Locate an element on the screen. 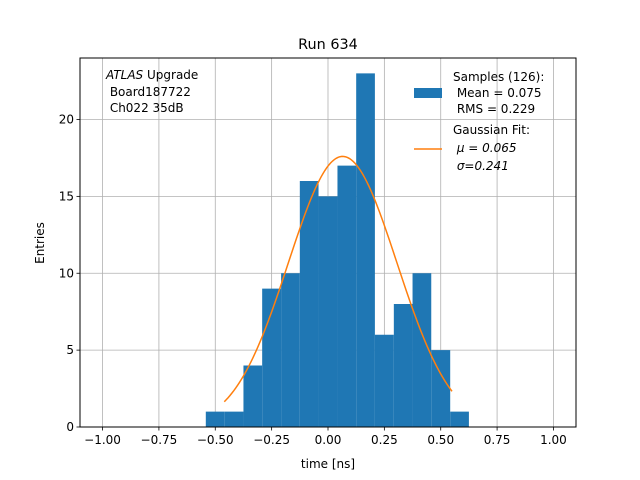  atlas-annotation: ATLAS Upgrade Board187722 Ch022 35dB is located at coordinates (151, 91).